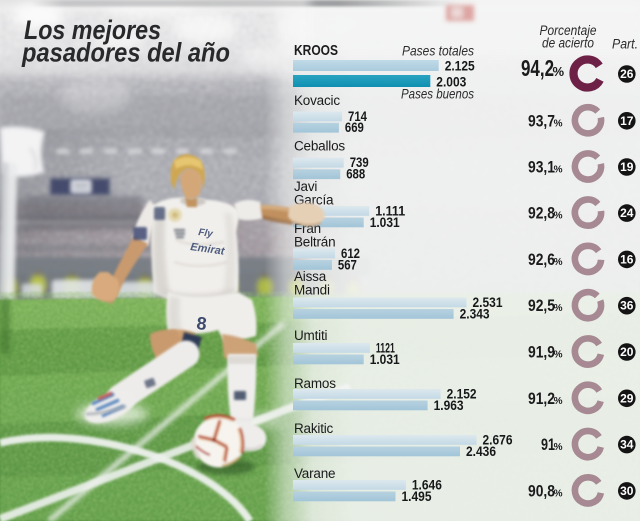  What do you see at coordinates (488, 302) in the screenshot?
I see `svg-text: 2.531` at bounding box center [488, 302].